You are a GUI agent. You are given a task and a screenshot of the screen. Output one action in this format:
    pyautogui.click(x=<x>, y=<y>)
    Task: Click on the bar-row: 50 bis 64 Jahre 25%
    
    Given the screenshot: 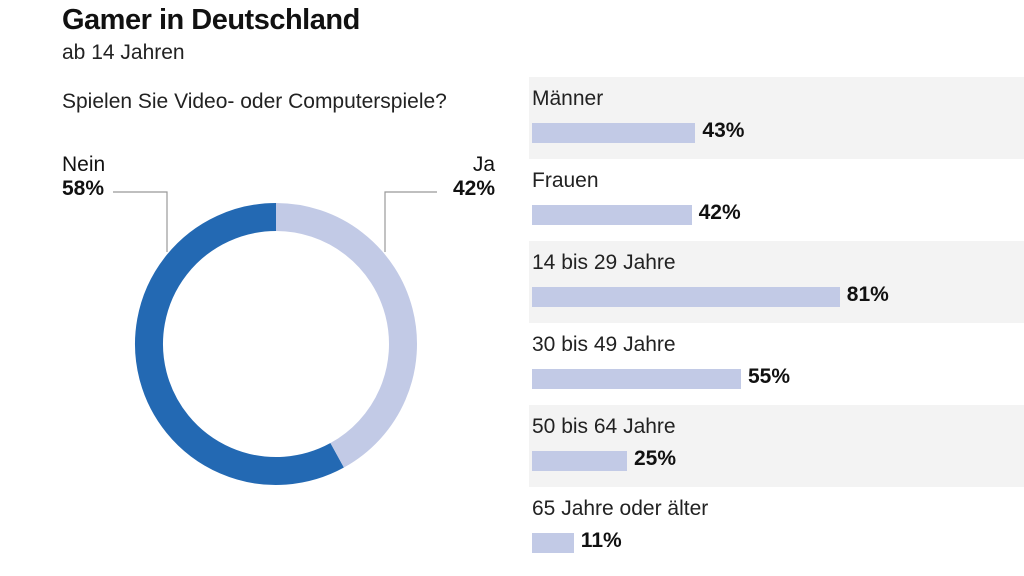 What is the action you would take?
    pyautogui.click(x=776, y=446)
    